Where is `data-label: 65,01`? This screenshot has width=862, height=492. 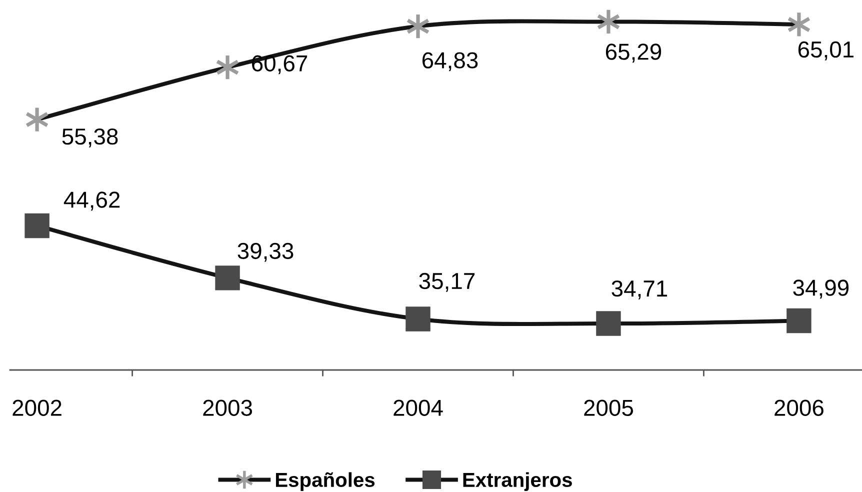 data-label: 65,01 is located at coordinates (826, 50).